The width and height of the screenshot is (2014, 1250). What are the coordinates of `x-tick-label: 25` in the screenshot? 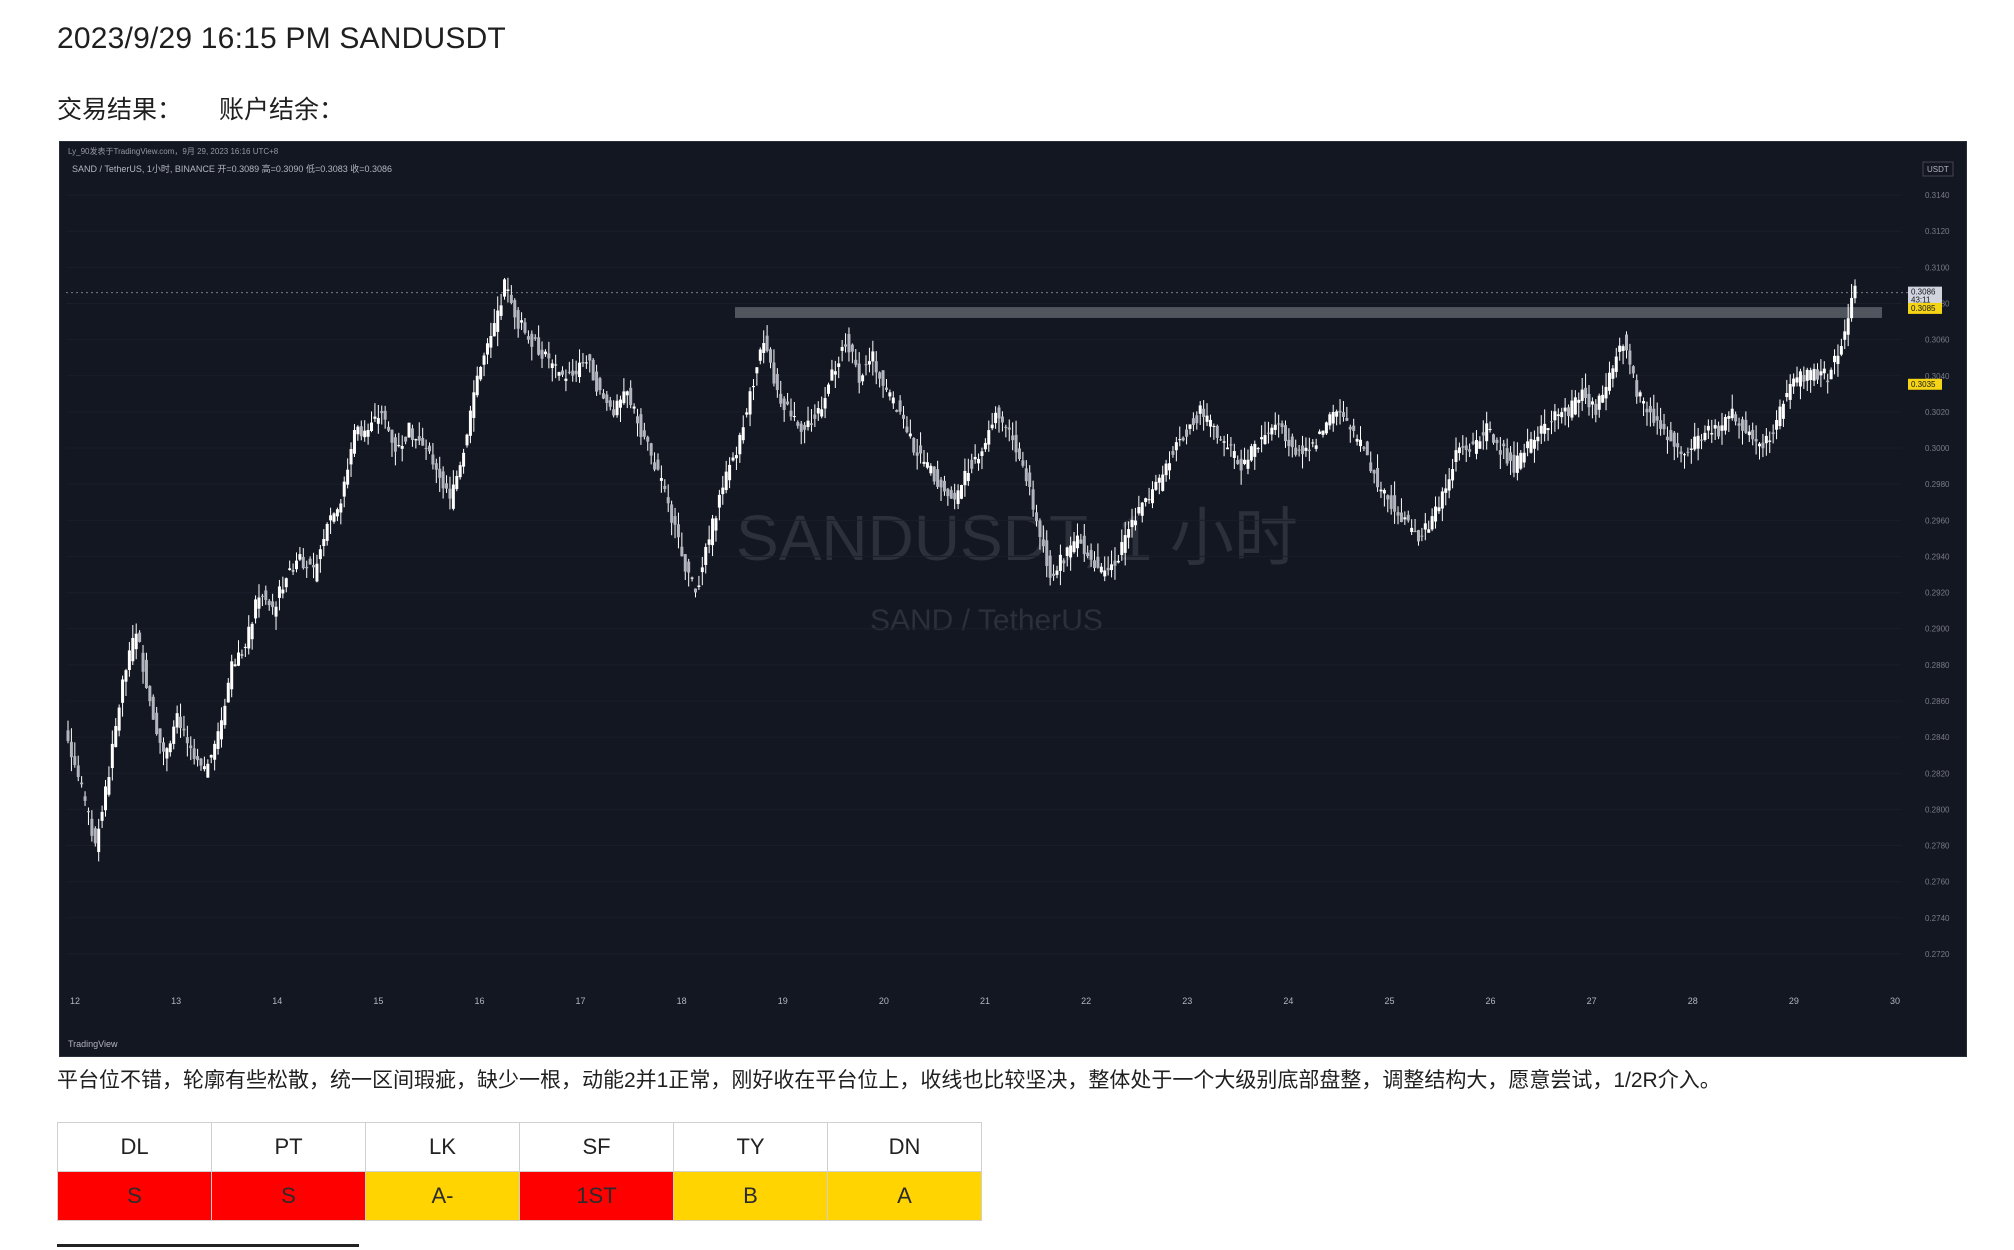 It's located at (1389, 1001).